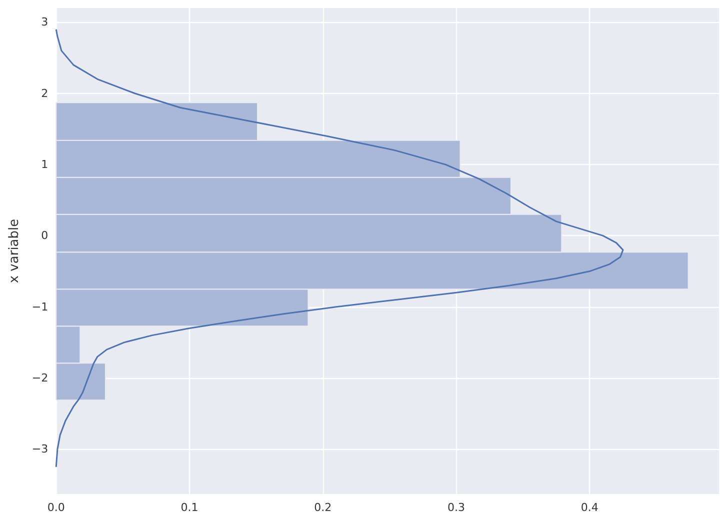  Describe the element at coordinates (40, 449) in the screenshot. I see `y-tick-label: −3` at that location.